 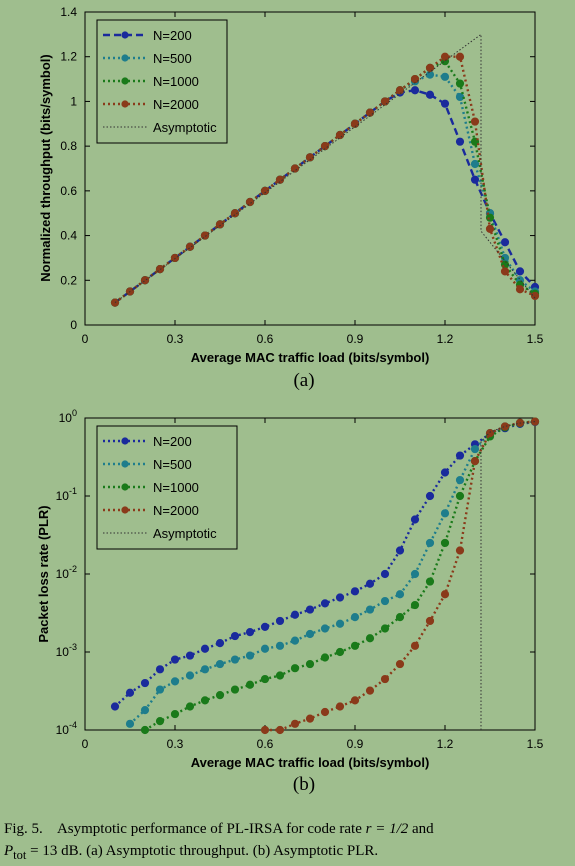 I want to click on x-axis-title: Average MAC traffic load (bits/symbol), so click(x=310, y=357).